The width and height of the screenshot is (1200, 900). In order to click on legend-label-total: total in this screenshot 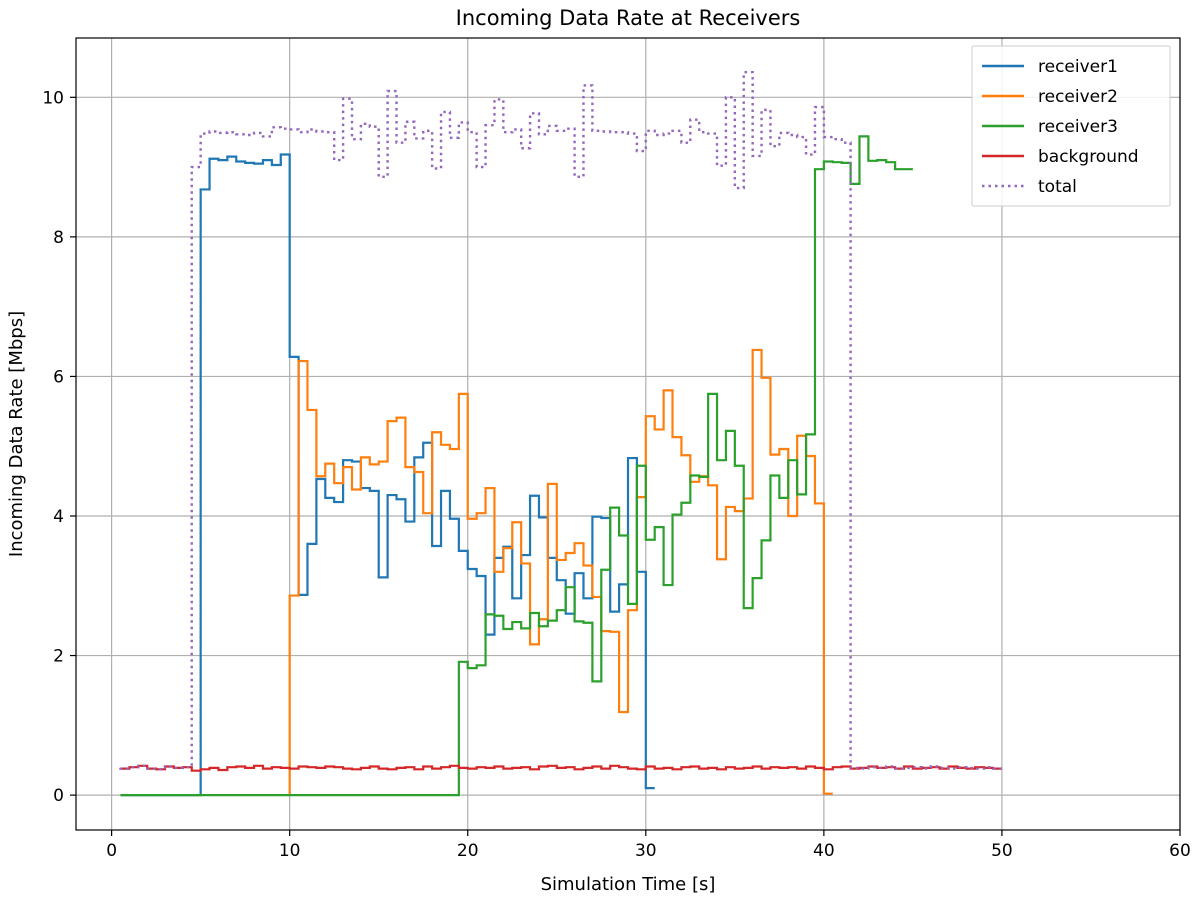, I will do `click(1057, 187)`.